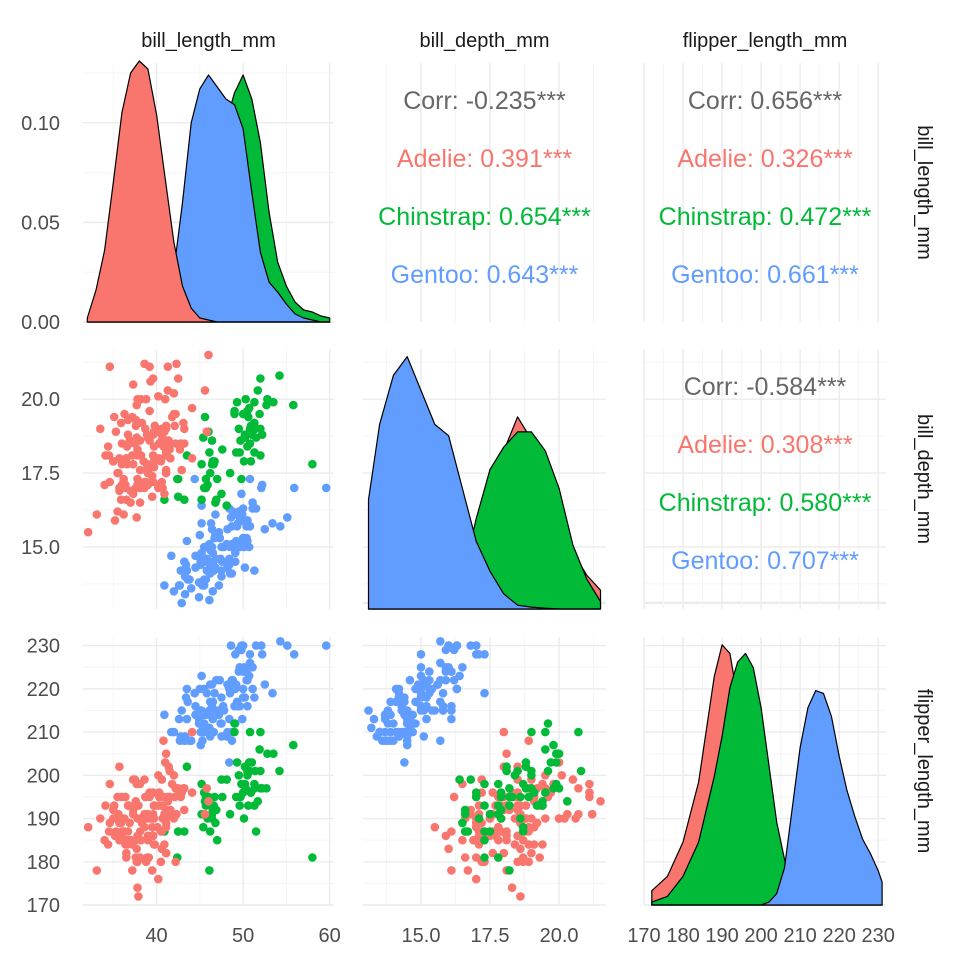  What do you see at coordinates (484, 483) in the screenshot?
I see `density-panel-bill-depth-mm` at bounding box center [484, 483].